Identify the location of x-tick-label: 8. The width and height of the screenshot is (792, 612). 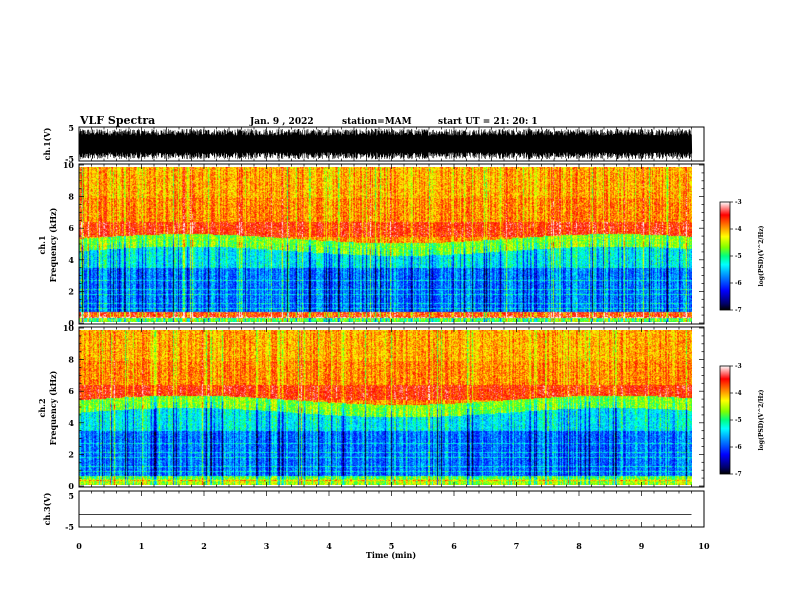
(579, 546).